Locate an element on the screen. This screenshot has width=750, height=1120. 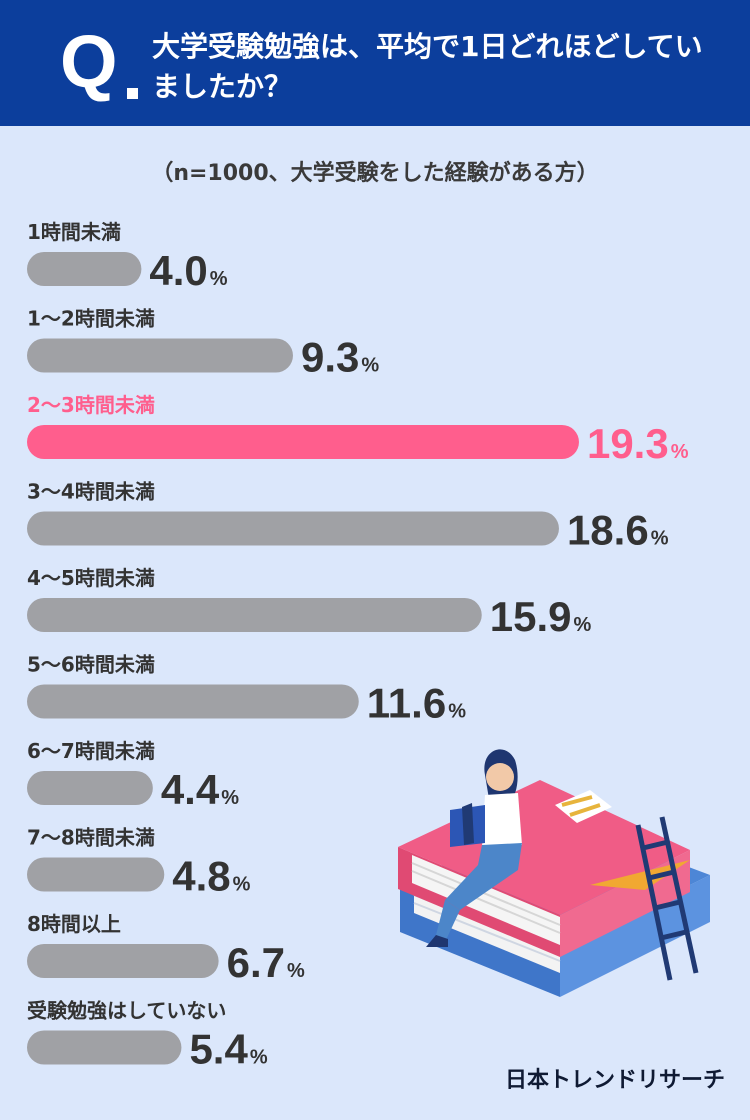
student-icon is located at coordinates (474, 848).